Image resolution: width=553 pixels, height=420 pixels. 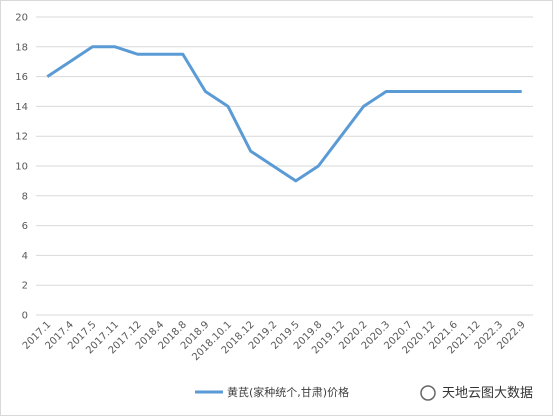 What do you see at coordinates (21, 18) in the screenshot?
I see `y-tick-label: 20` at bounding box center [21, 18].